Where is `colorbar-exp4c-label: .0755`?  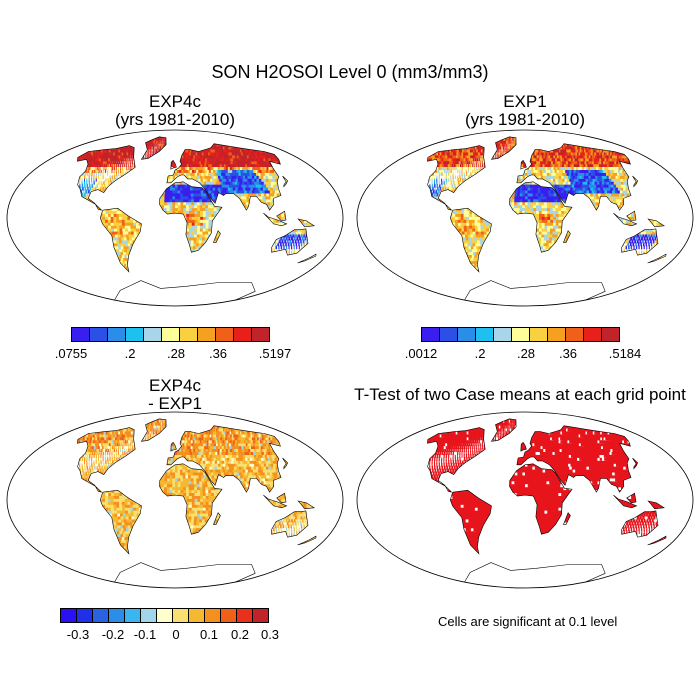
colorbar-exp4c-label: .0755 is located at coordinates (71, 353).